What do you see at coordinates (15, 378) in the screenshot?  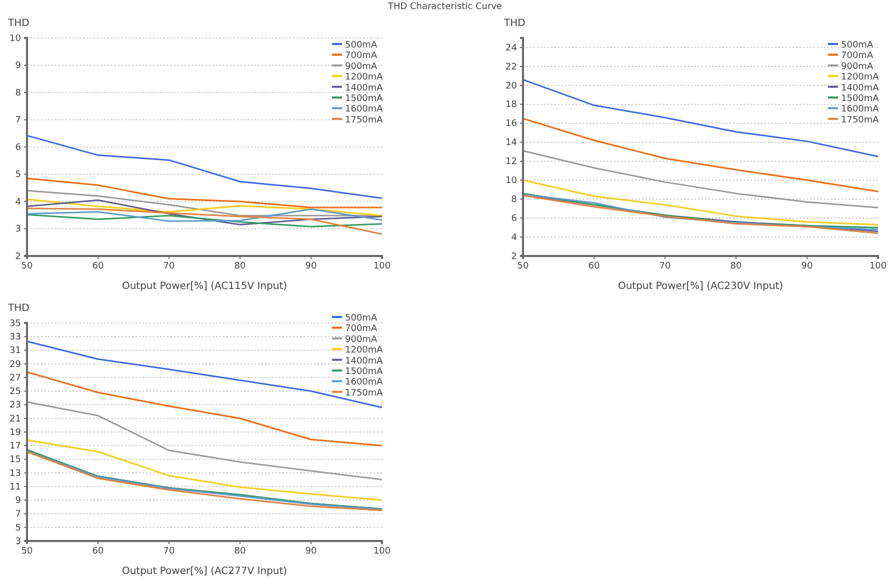 I see `y-tick-label: 27` at bounding box center [15, 378].